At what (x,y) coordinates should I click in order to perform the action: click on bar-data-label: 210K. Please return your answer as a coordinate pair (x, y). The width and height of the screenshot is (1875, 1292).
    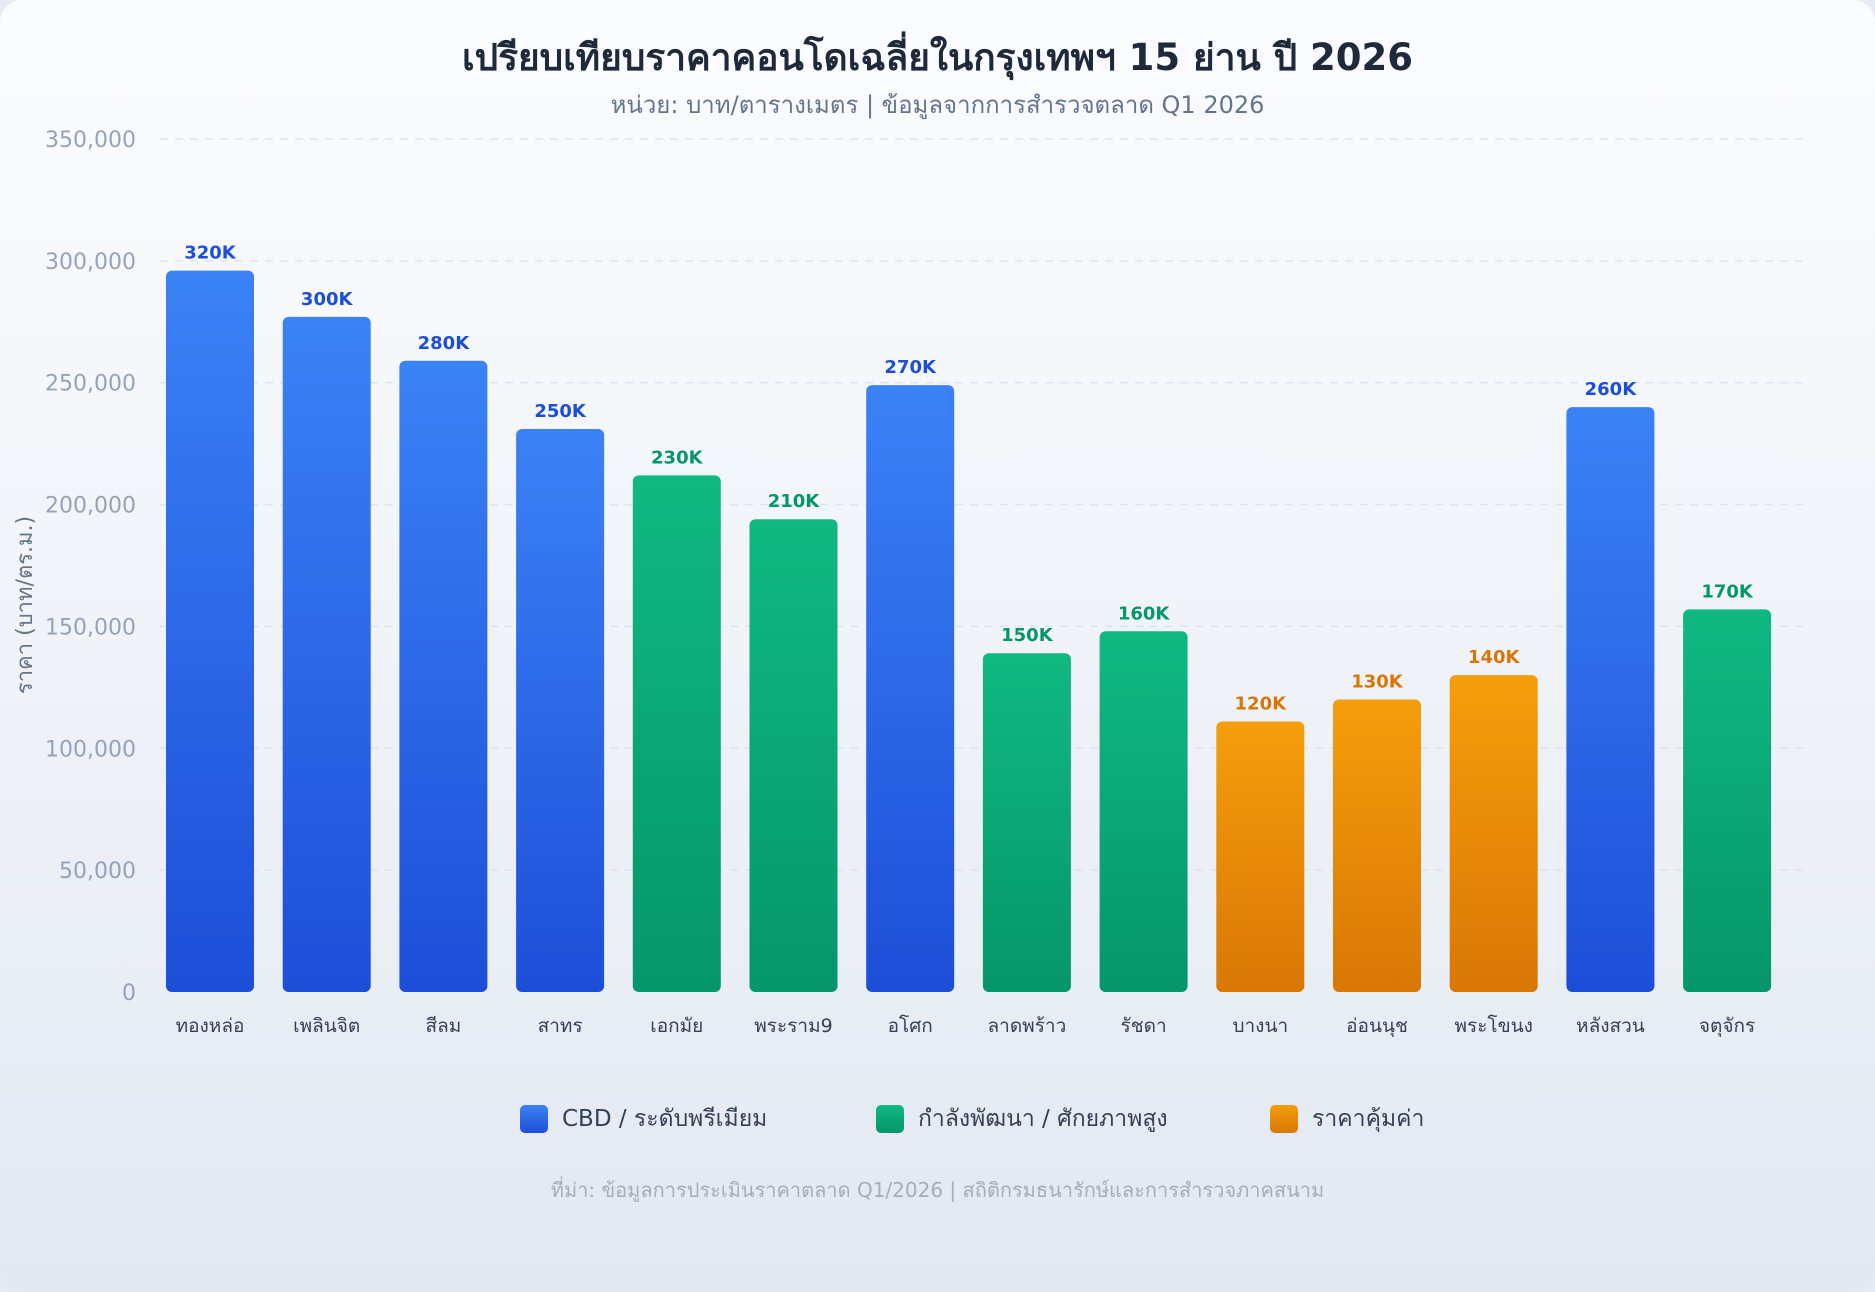
    Looking at the image, I should click on (794, 501).